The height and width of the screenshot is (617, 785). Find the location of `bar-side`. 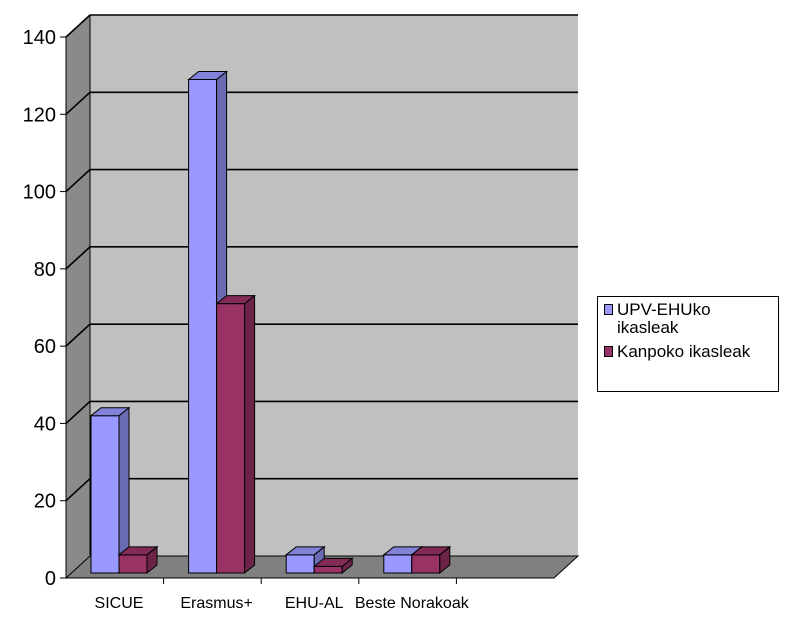

bar-side is located at coordinates (250, 434).